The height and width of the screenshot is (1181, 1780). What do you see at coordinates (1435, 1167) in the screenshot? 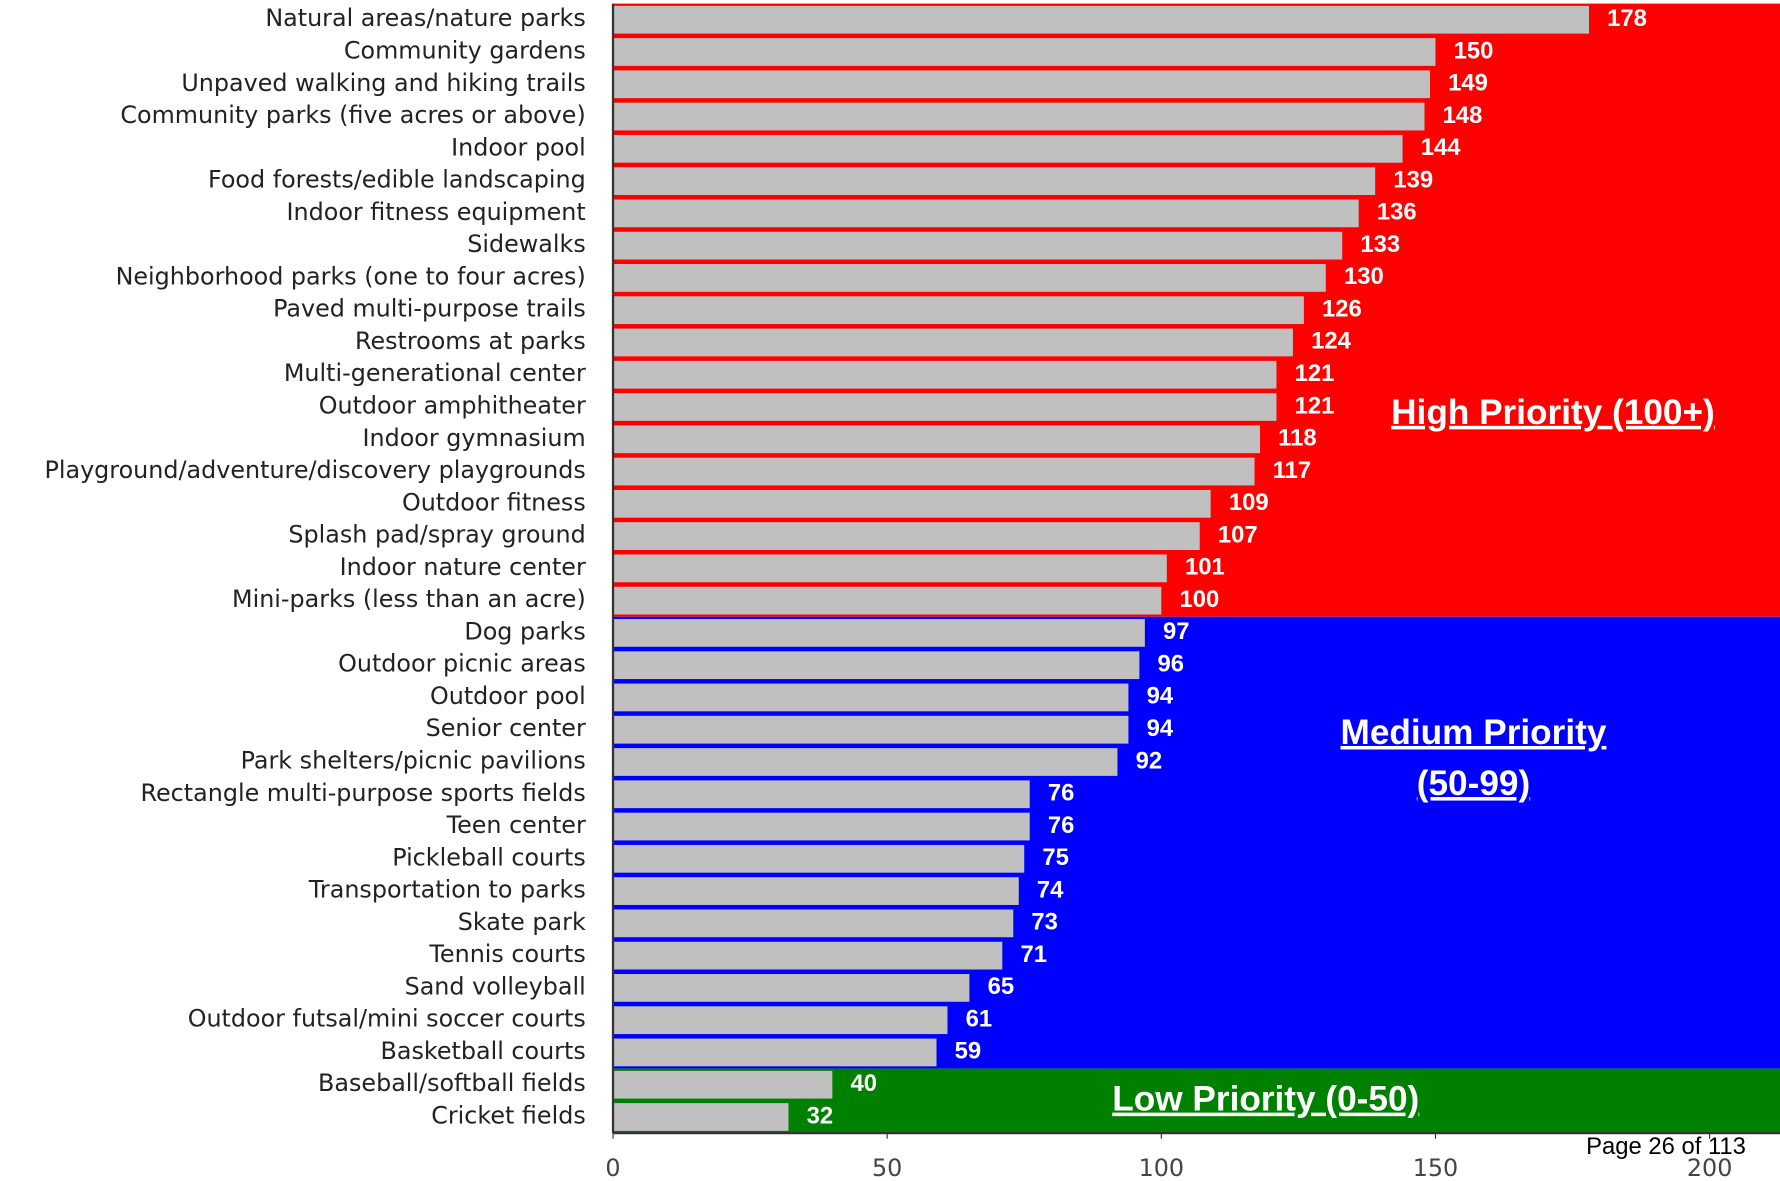
I see `x-tick-label: 150` at bounding box center [1435, 1167].